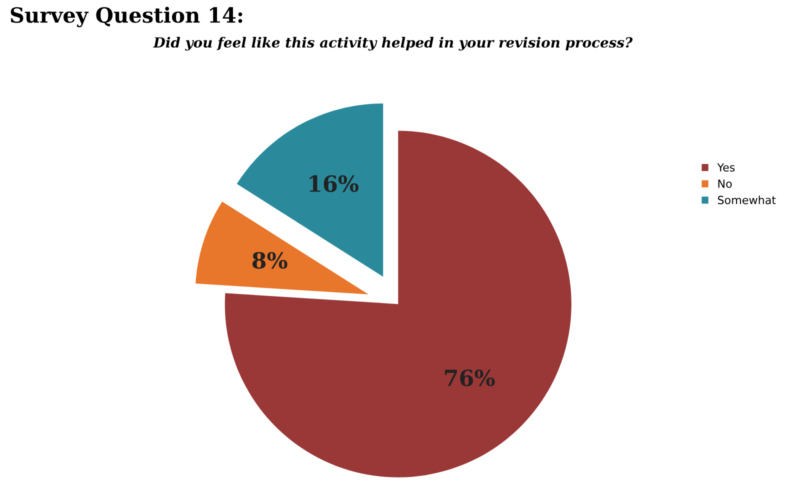 Image resolution: width=786 pixels, height=486 pixels. What do you see at coordinates (747, 200) in the screenshot?
I see `legend-label: Somewhat` at bounding box center [747, 200].